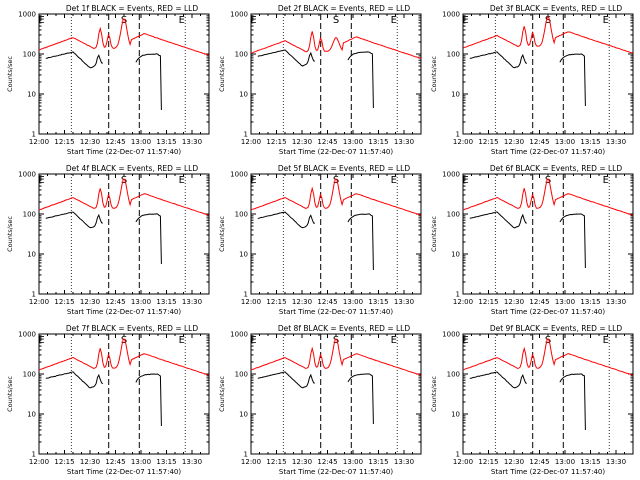 The image size is (640, 480). Describe the element at coordinates (556, 8) in the screenshot. I see `panel-title: Det 3f BLACK = Events, RED = LLD` at that location.